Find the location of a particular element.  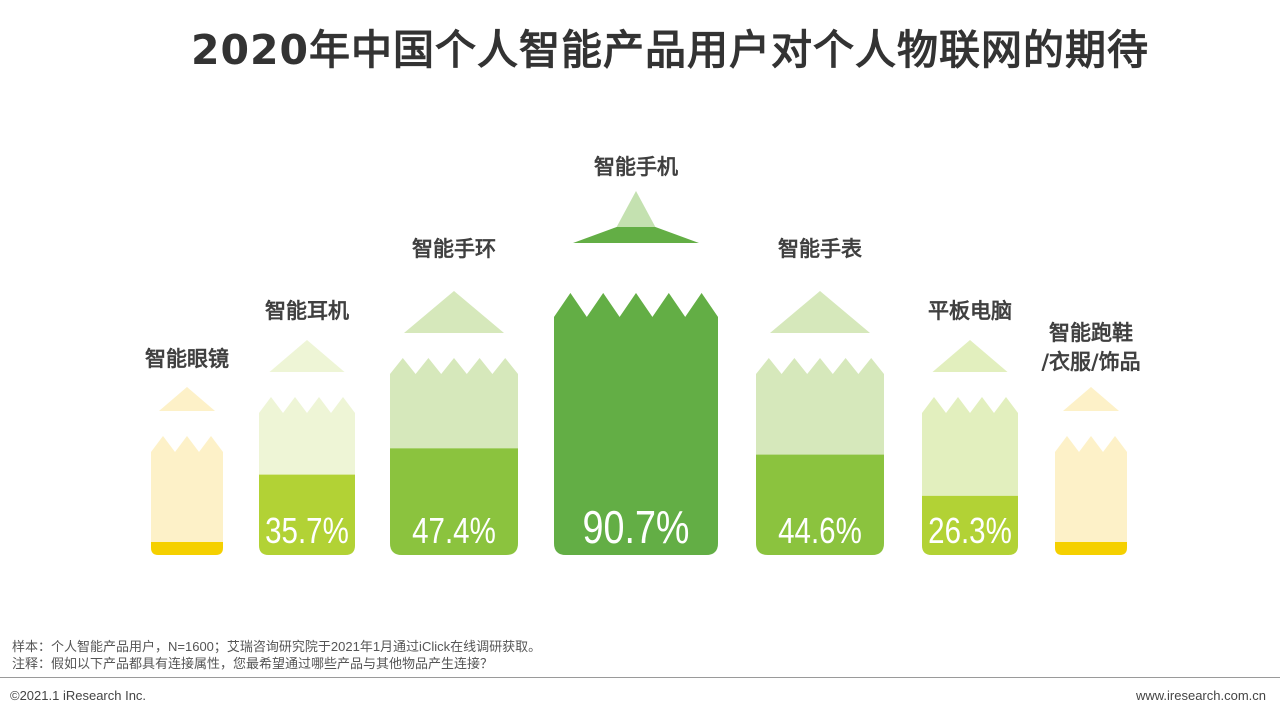

pencil-5-category-label-line: 智能手表 is located at coordinates (820, 249).